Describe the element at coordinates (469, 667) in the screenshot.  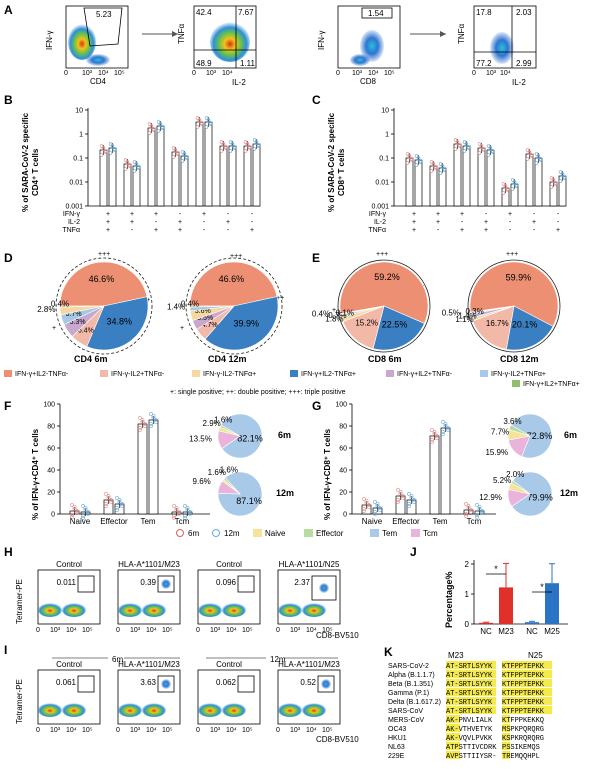
I see `sequence-m23: AT-SRTLSYYK` at that location.